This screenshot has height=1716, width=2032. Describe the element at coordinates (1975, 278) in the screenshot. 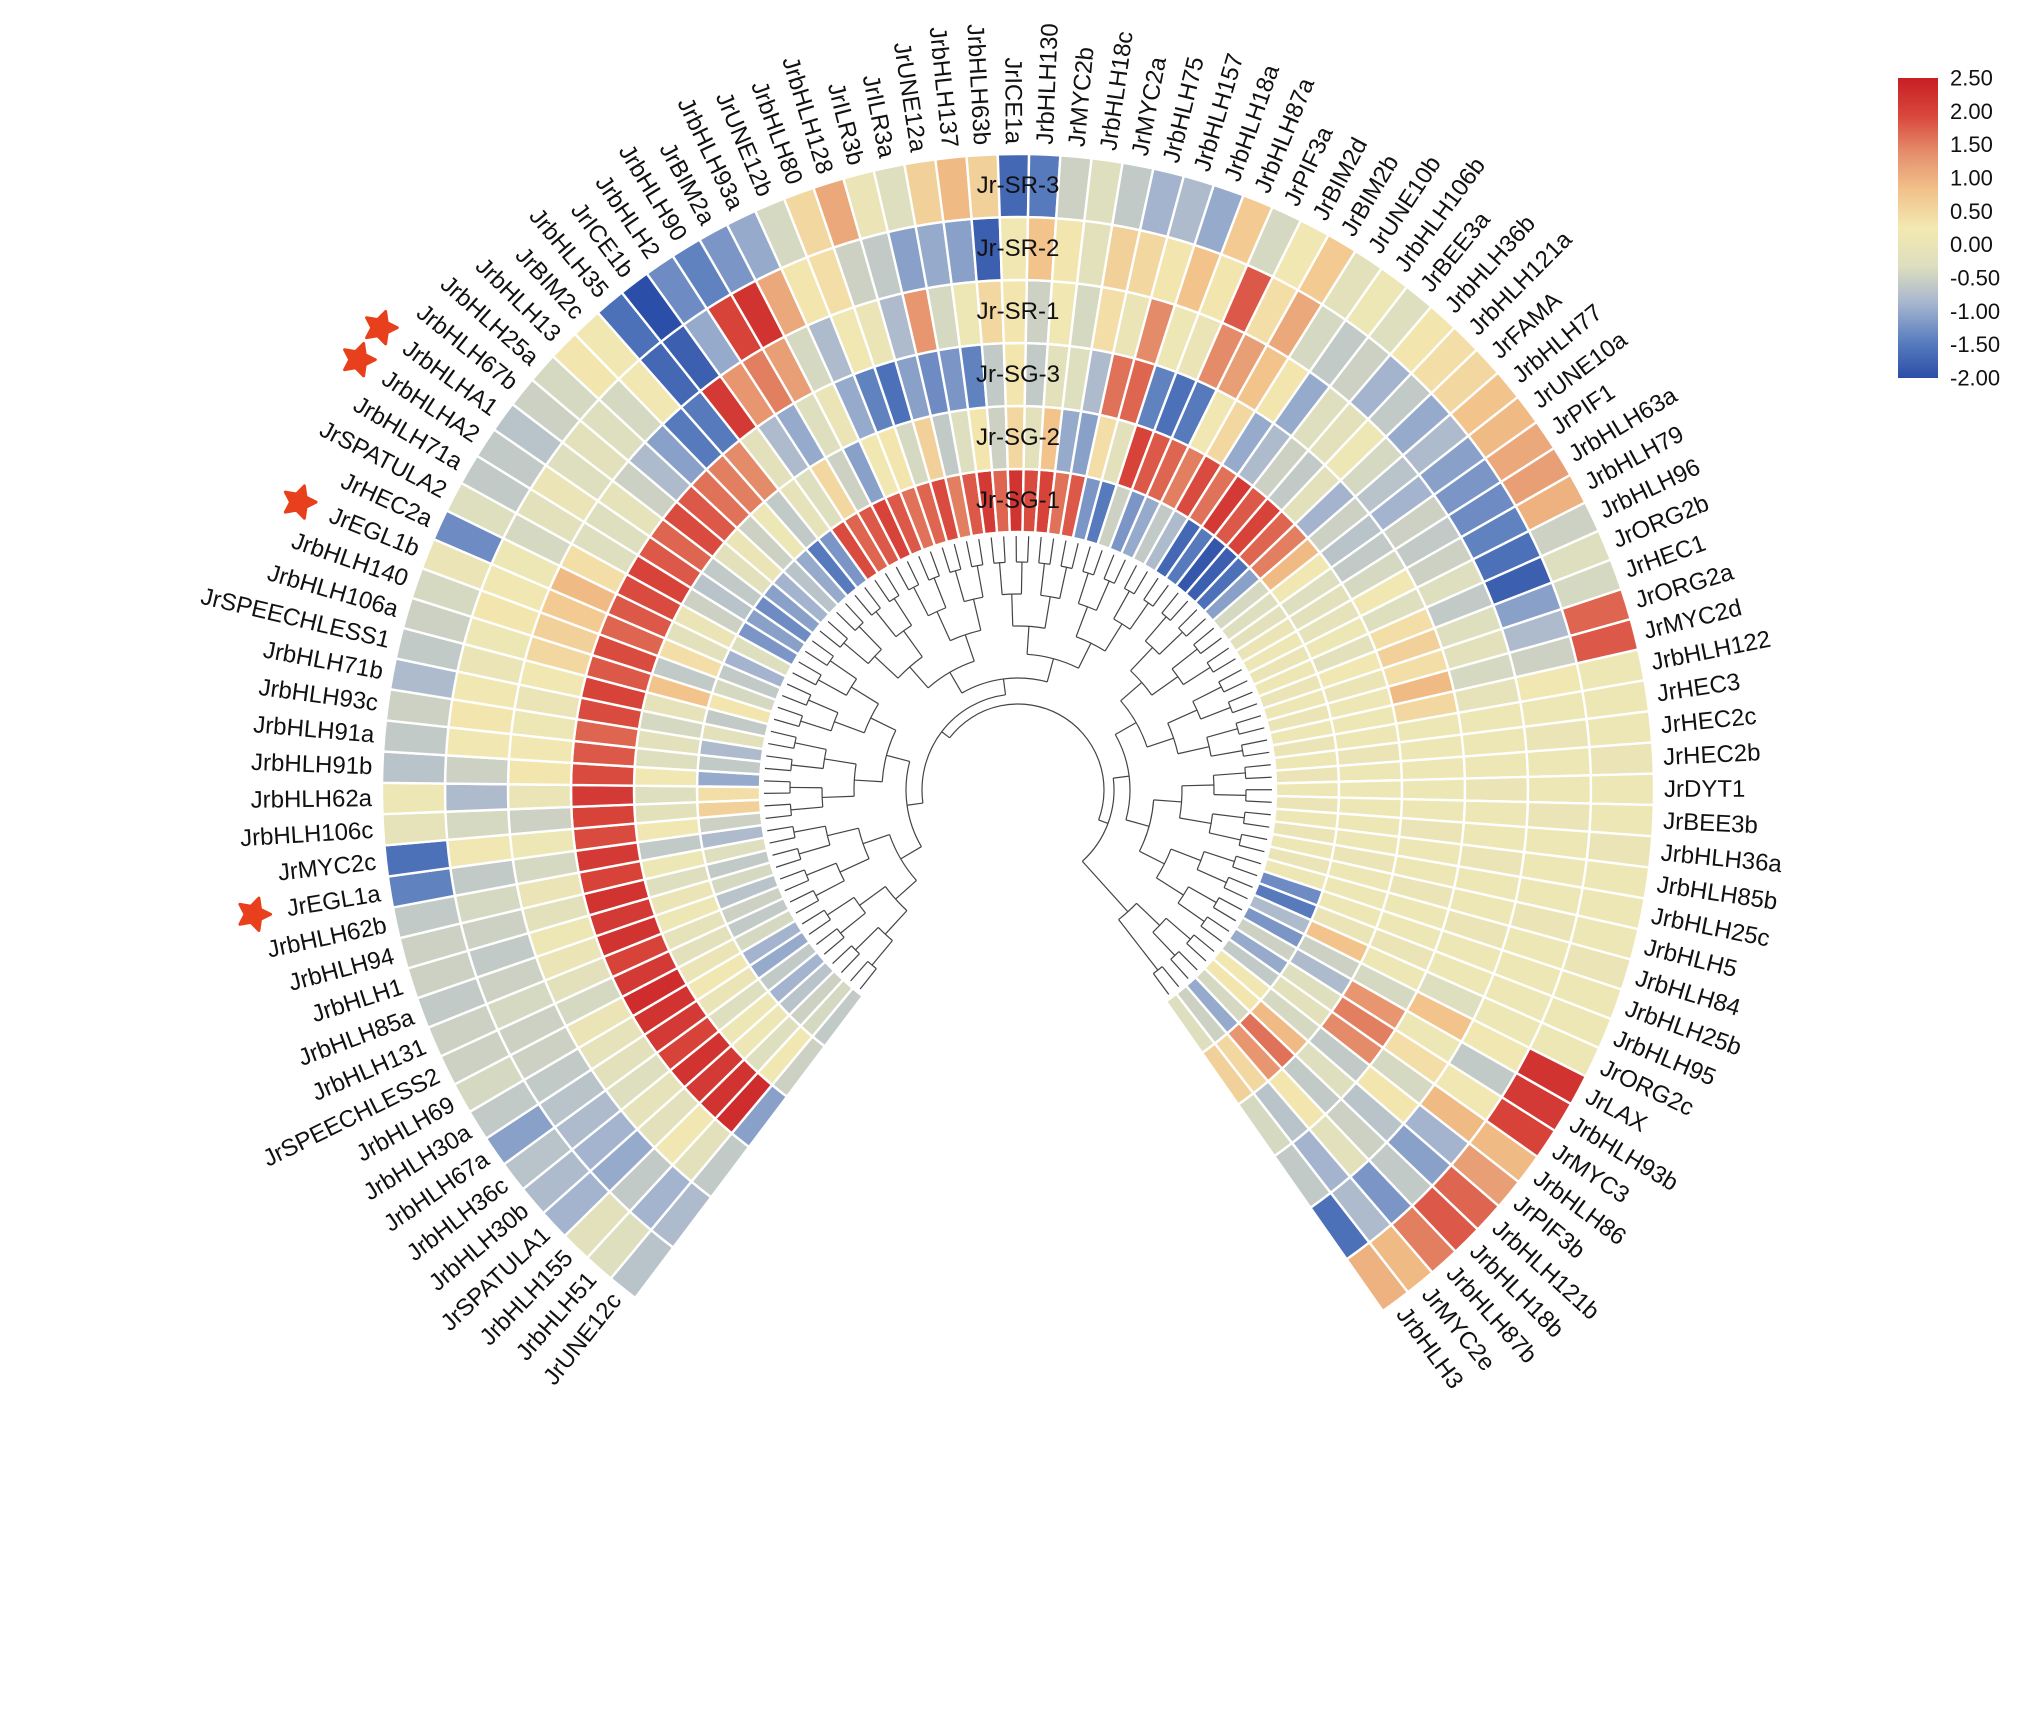

I see `colorbar-tick-label: -0.50` at that location.